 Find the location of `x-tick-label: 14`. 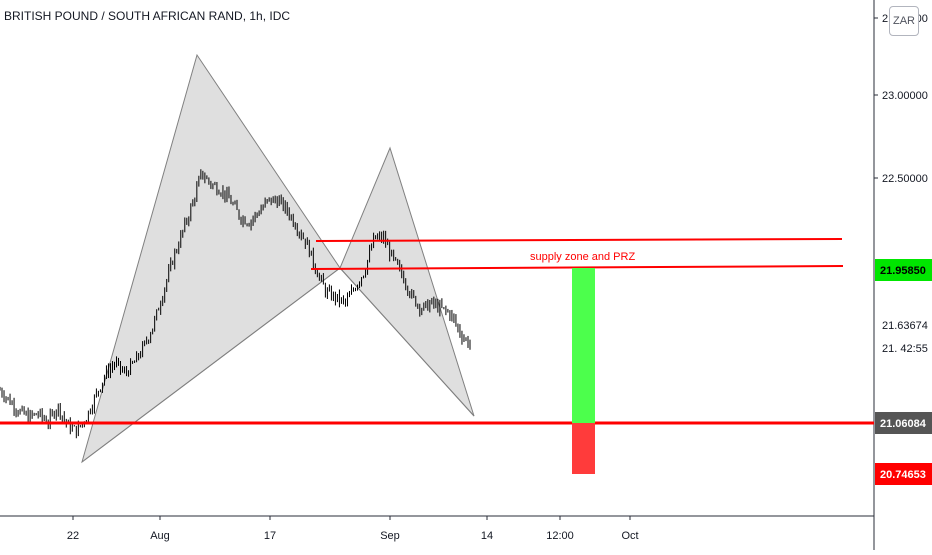

x-tick-label: 14 is located at coordinates (487, 536).